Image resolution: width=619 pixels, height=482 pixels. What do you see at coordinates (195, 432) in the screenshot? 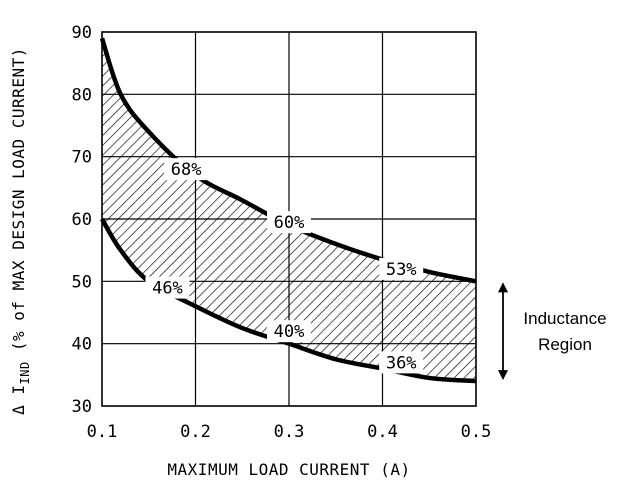
I see `x-tick-label: 0.2` at bounding box center [195, 432].